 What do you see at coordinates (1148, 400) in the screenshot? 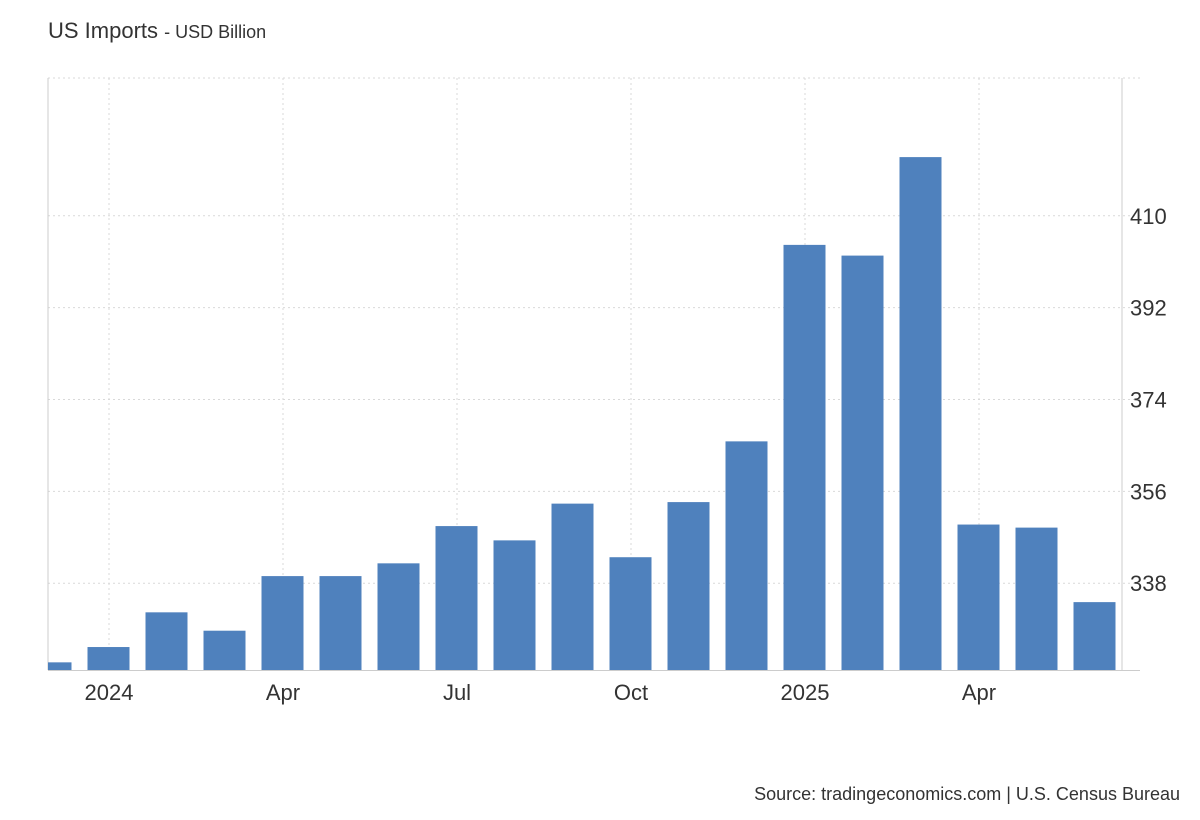
I see `y-tick-label: 374` at bounding box center [1148, 400].